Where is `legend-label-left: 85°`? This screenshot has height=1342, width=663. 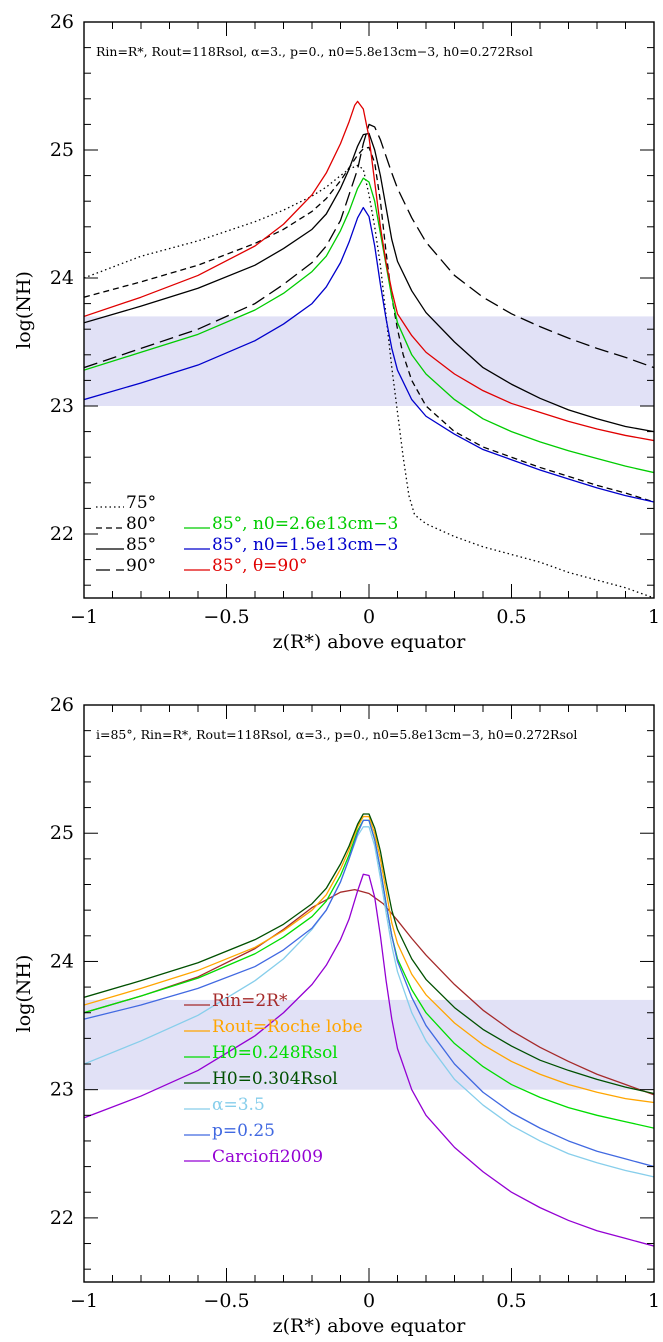
legend-label-left: 85° is located at coordinates (141, 545).